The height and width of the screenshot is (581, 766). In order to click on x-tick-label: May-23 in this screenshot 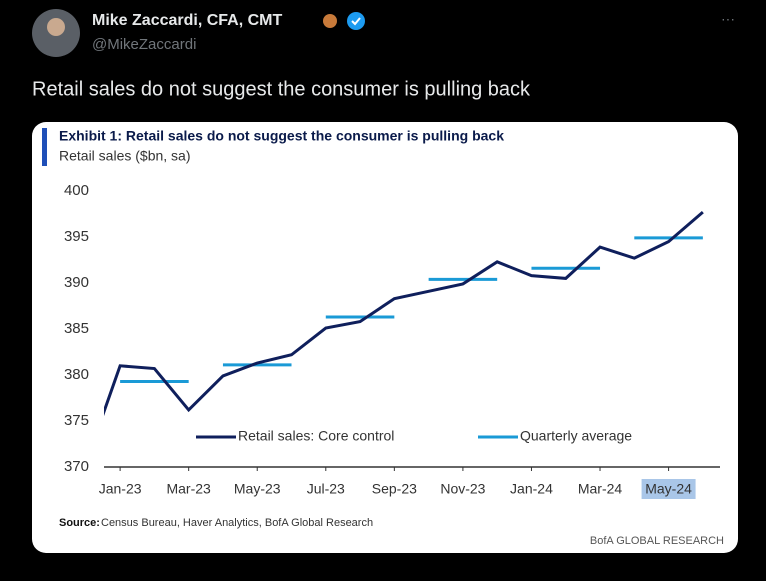, I will do `click(257, 489)`.